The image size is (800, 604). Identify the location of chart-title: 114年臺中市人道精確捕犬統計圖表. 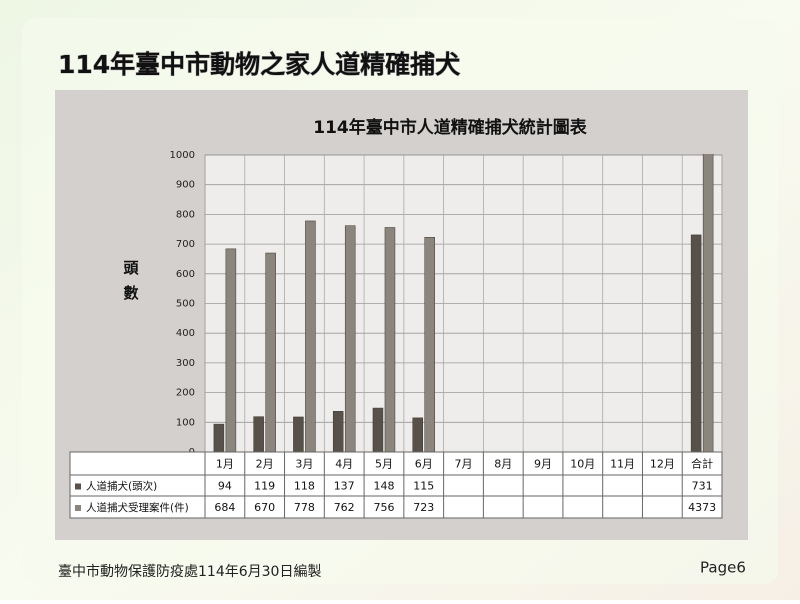
(450, 127).